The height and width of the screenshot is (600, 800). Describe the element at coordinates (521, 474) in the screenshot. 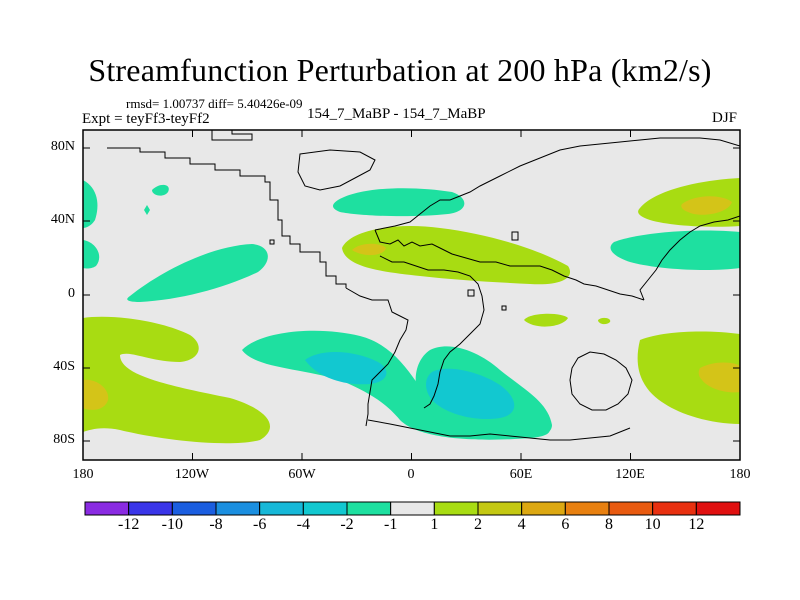

I see `x-axis-label: 60E` at that location.